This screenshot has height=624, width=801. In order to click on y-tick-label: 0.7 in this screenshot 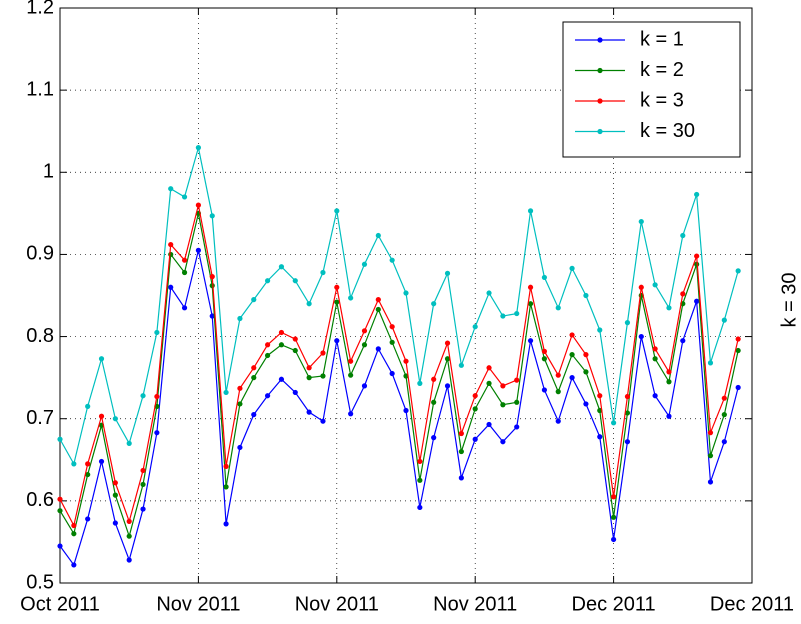, I will do `click(40, 418)`.